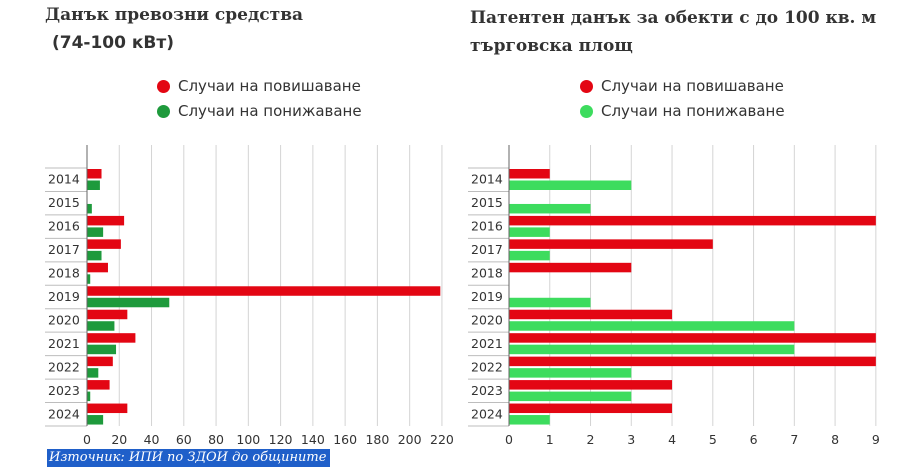  I want to click on chart2-legend-increase: Случаи на повишаване, so click(682, 86).